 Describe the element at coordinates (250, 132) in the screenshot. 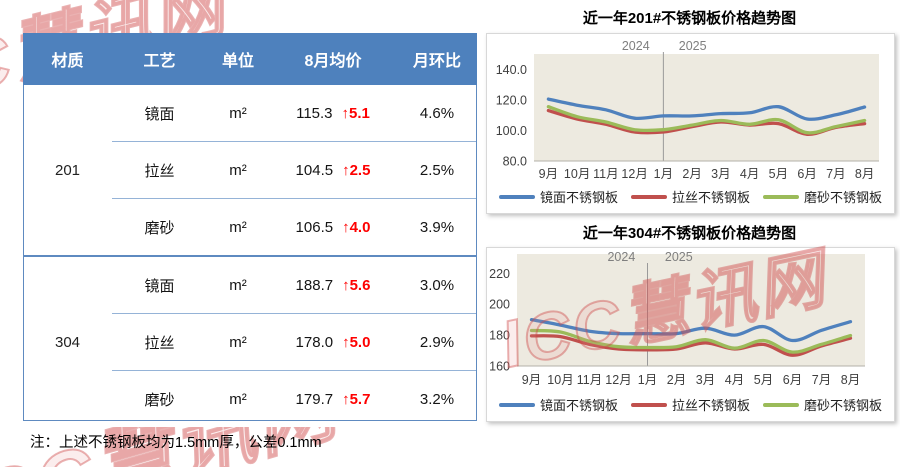

I see `table-row: 201 镜面 m² 115.3 ↑5.1 4.6%` at that location.